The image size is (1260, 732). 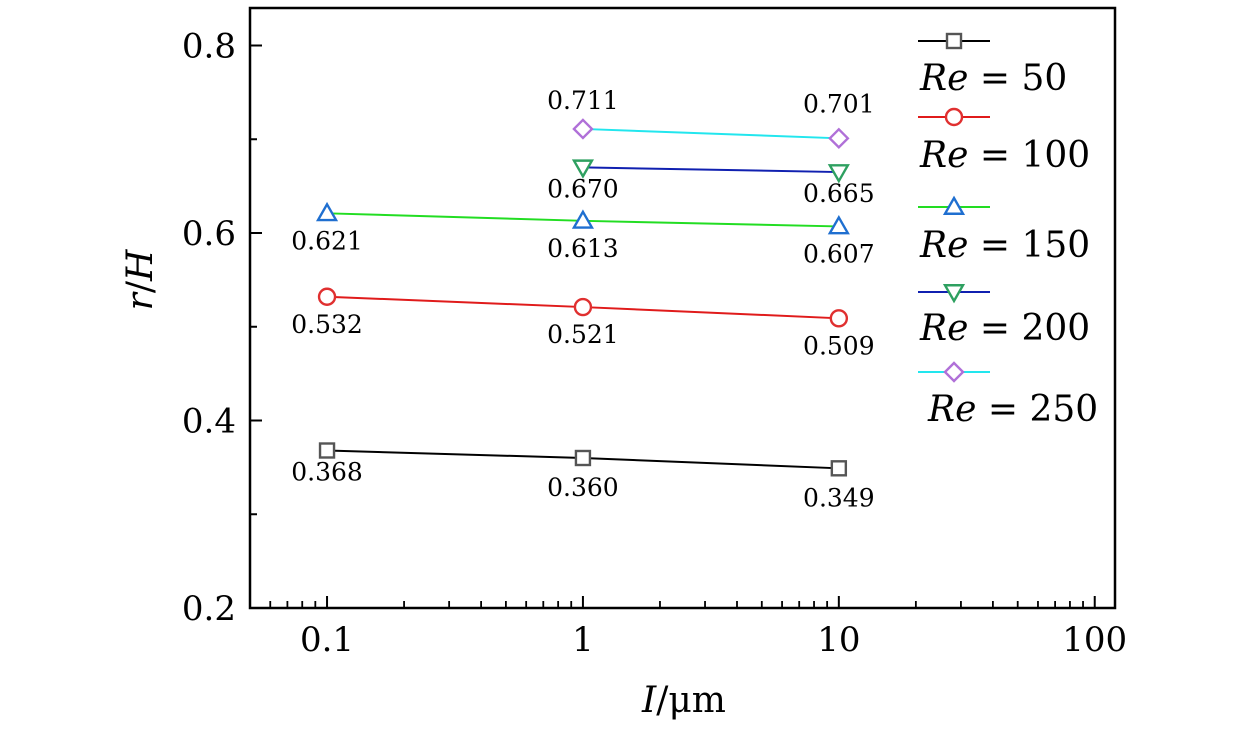 I want to click on legend-label-value: = 200, so click(x=1035, y=328).